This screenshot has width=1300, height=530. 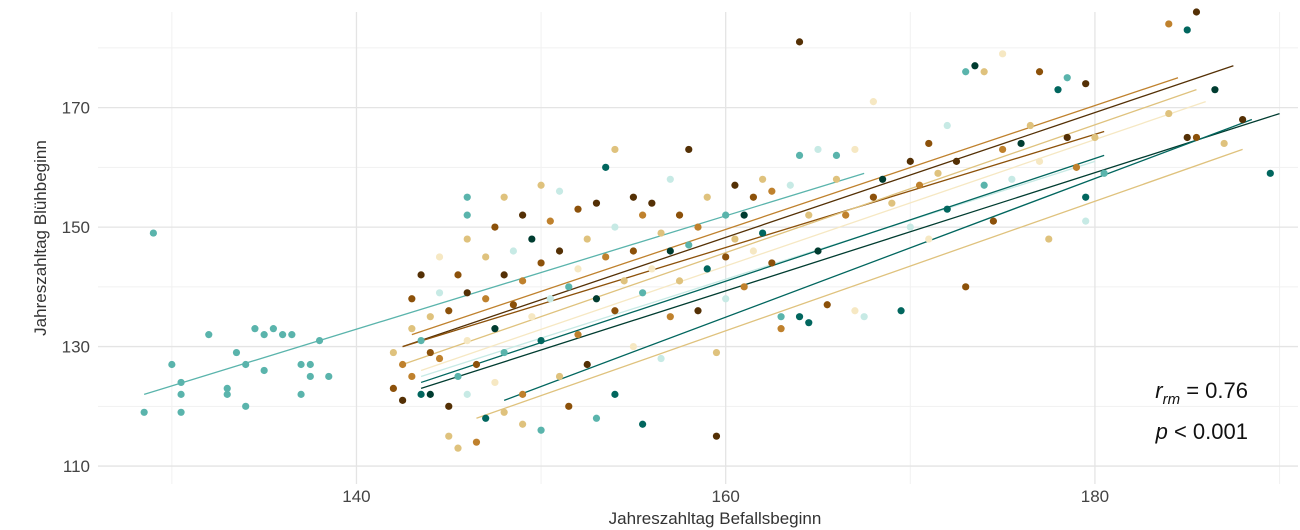 I want to click on r-value: = 0.76, so click(x=1214, y=390).